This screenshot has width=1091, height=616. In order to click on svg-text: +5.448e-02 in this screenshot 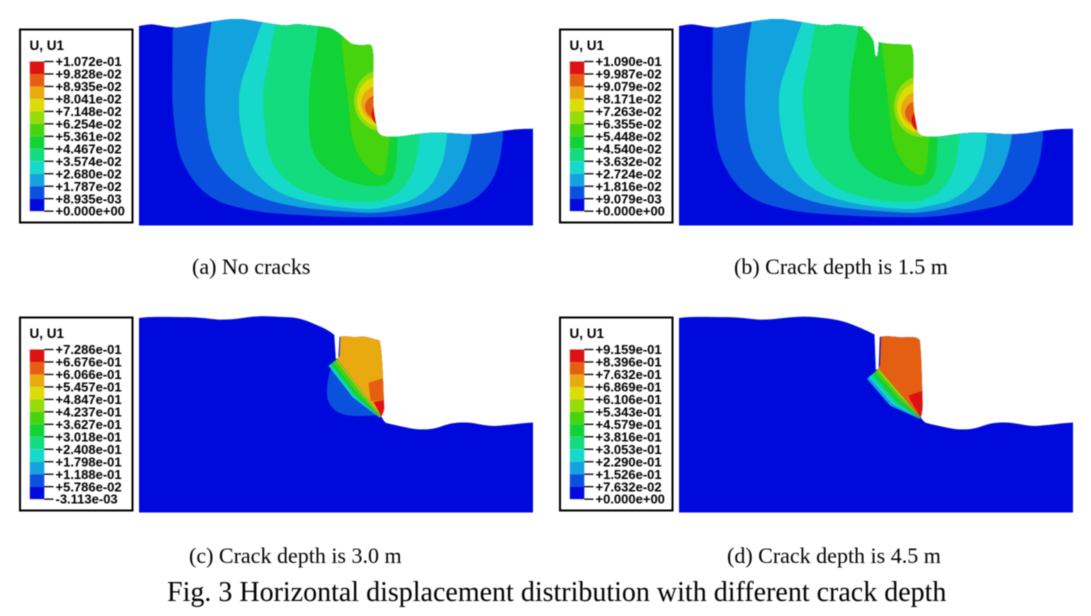, I will do `click(629, 136)`.